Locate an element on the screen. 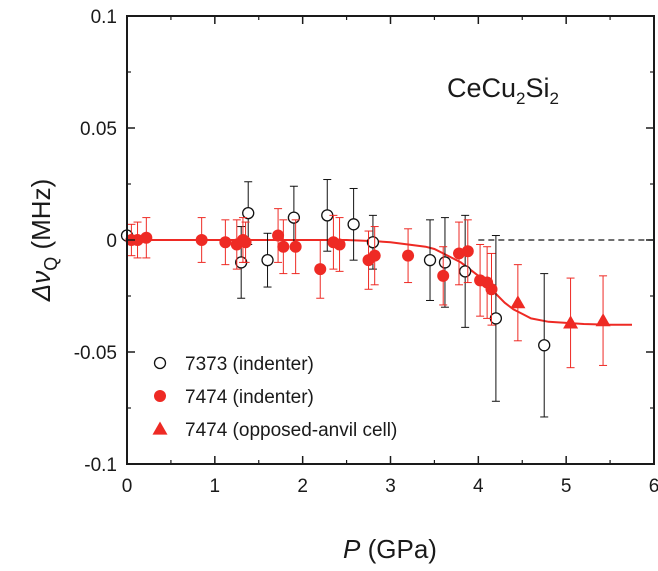 Image resolution: width=658 pixels, height=571 pixels. y-axis-title: ΔνQ (MHz) is located at coordinates (43, 240).